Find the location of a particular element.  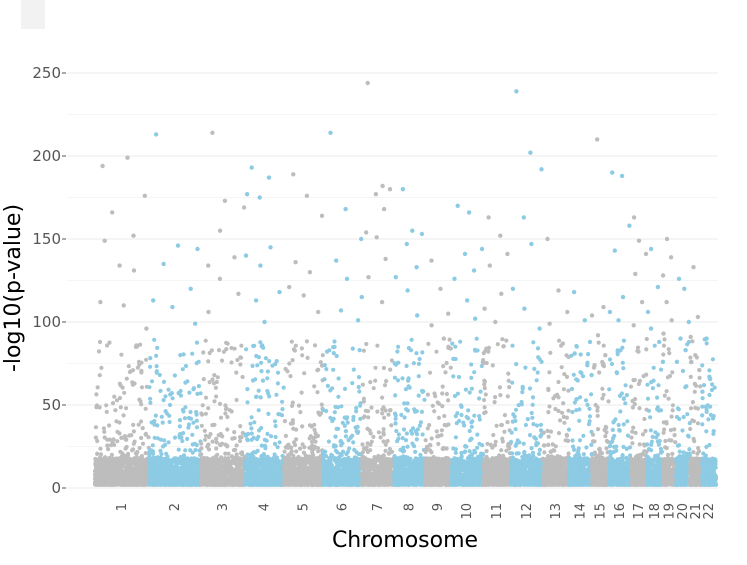

y-tick-label: 200 is located at coordinates (46, 156).